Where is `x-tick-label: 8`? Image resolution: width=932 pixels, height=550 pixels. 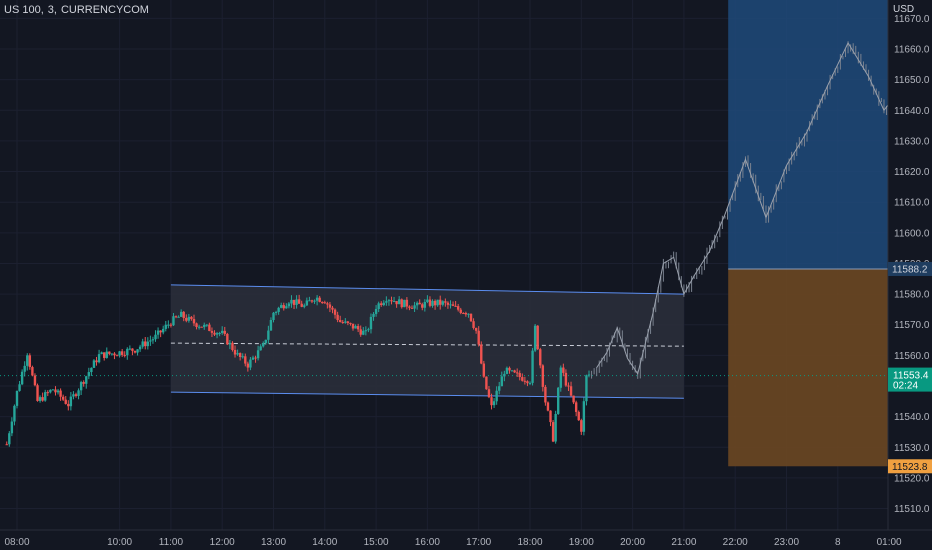
x-tick-label: 8 is located at coordinates (838, 542).